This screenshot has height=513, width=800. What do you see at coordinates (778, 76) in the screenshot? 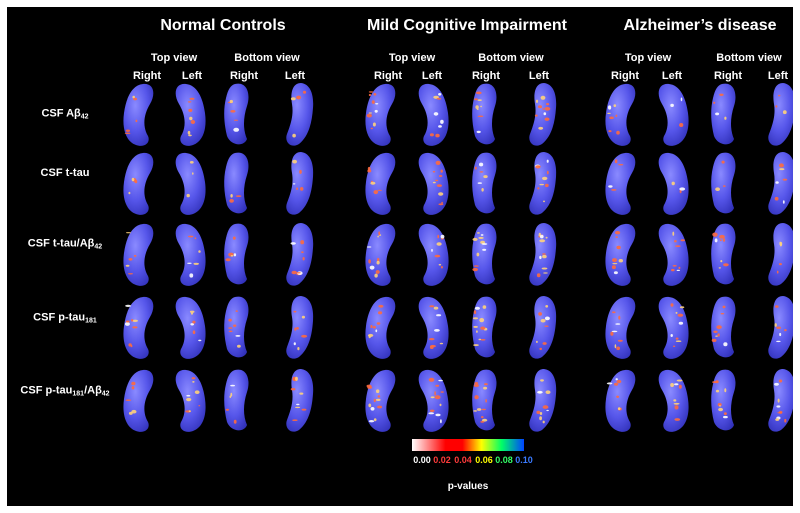
I see `side-label-left: Left` at bounding box center [778, 76].